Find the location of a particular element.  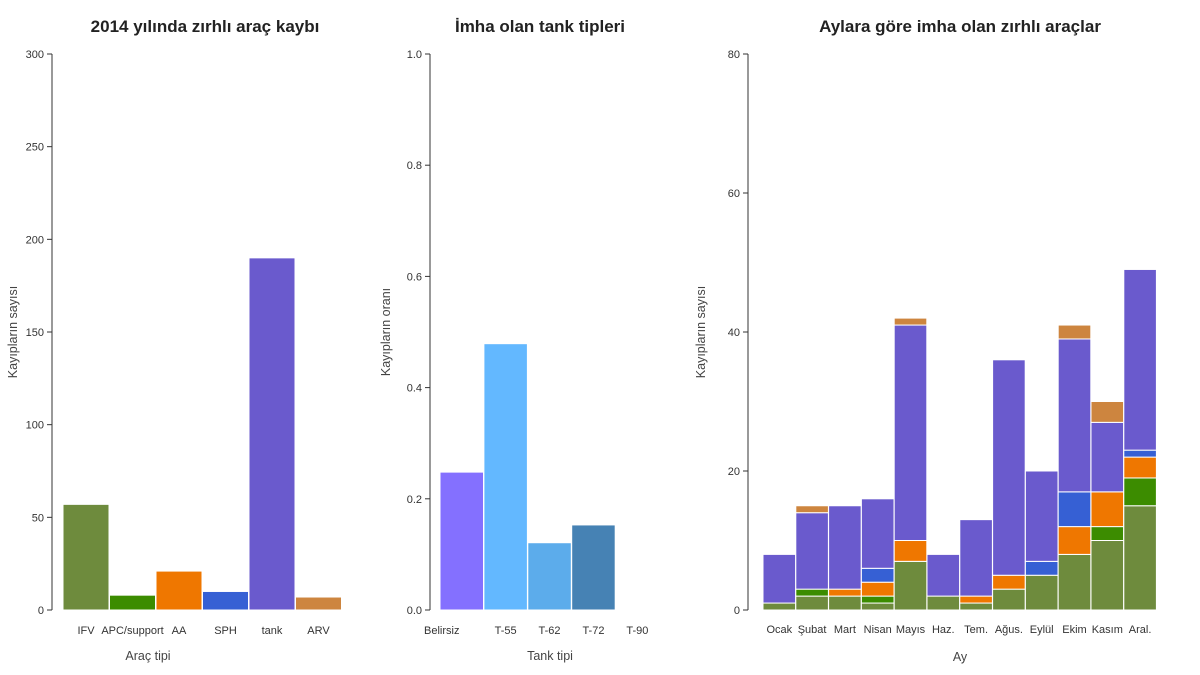

x-tick-label: Aral. is located at coordinates (1140, 630).